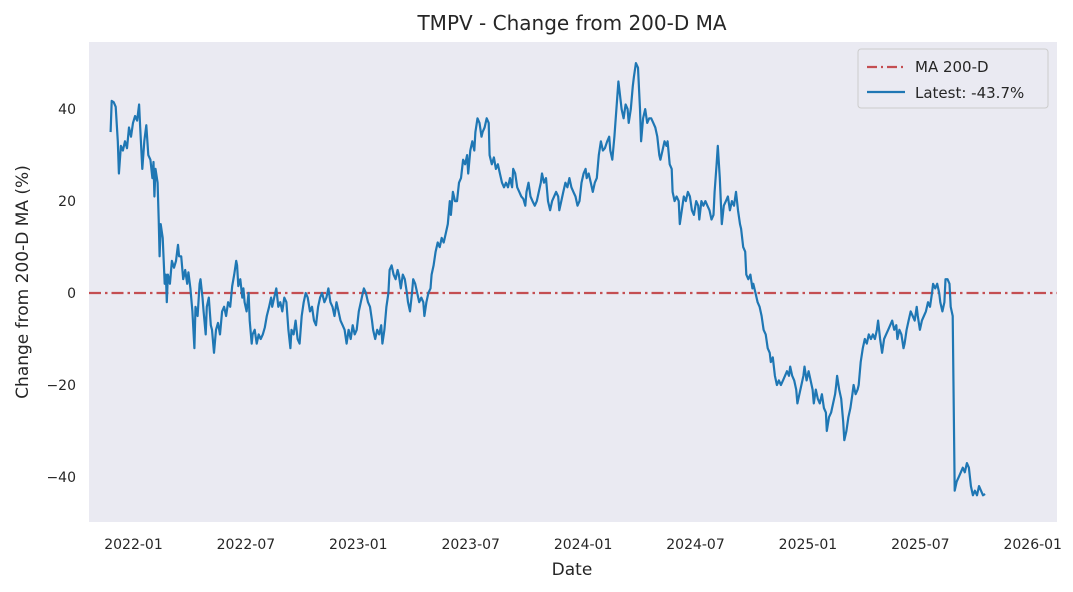 This screenshot has width=1073, height=592. I want to click on y-tick-label: 40, so click(67, 110).